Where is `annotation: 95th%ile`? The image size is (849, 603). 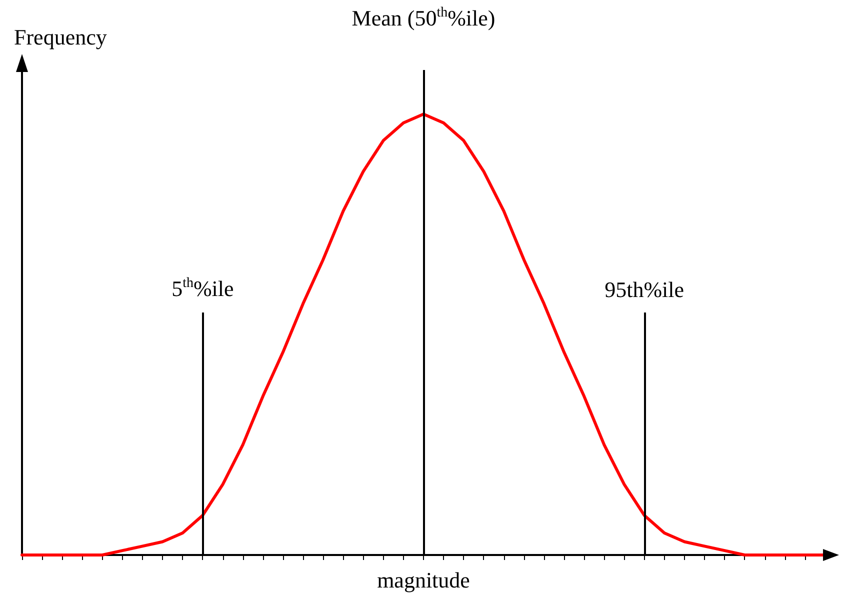 annotation: 95th%ile is located at coordinates (644, 289).